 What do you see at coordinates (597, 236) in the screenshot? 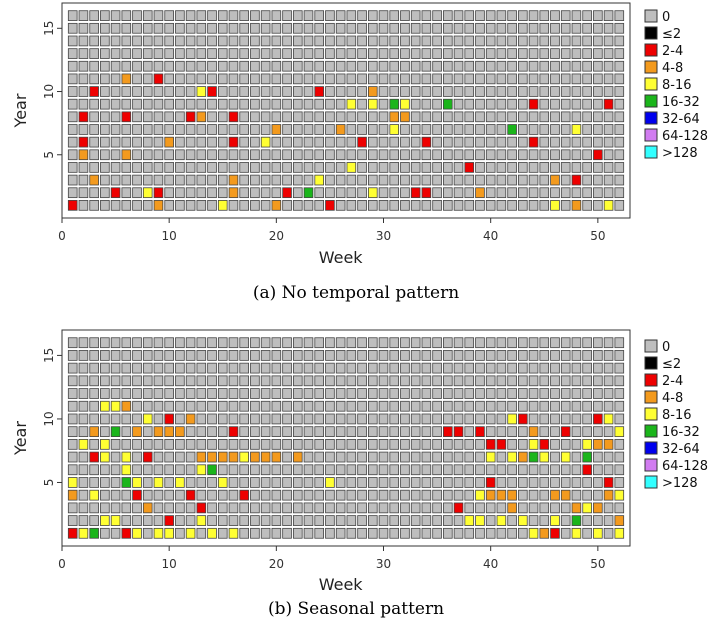
I see `x-tick-label: 50` at bounding box center [597, 236].